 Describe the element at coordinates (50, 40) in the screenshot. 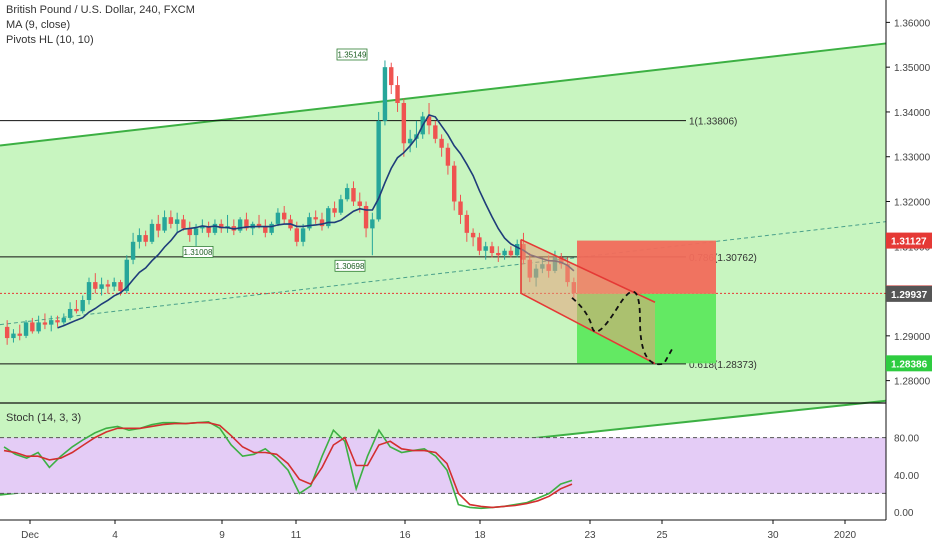

I see `pivots-indicator-label: Pivots HL (10, 10)` at that location.